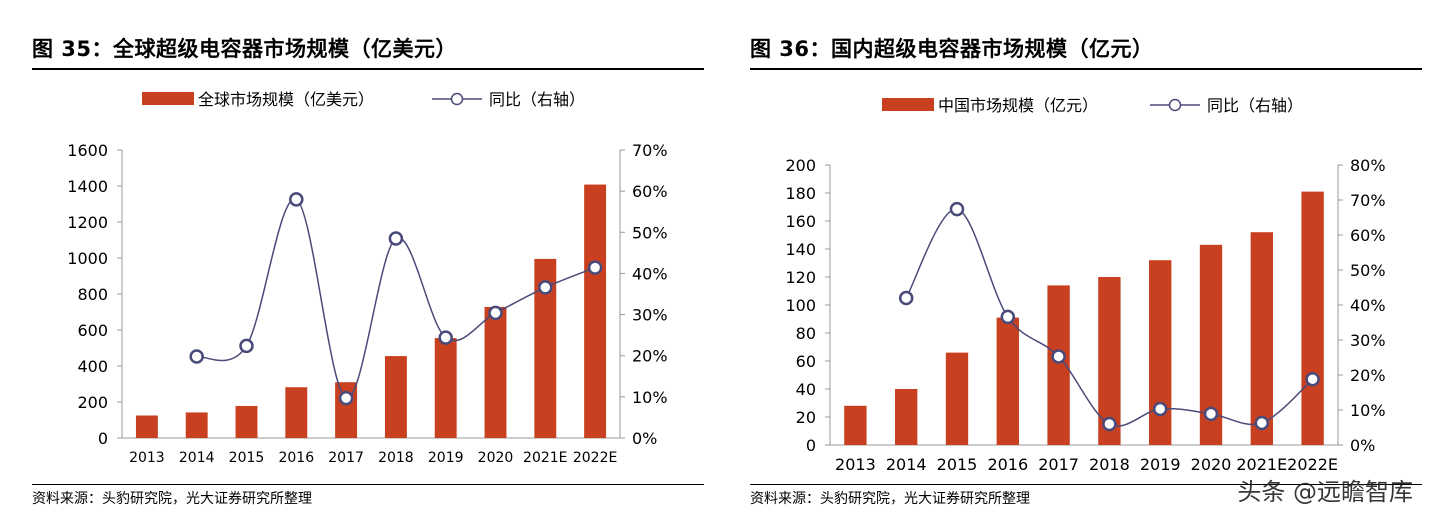 This screenshot has height=521, width=1431. Describe the element at coordinates (87, 222) in the screenshot. I see `y-tick-label-left: 1200` at that location.